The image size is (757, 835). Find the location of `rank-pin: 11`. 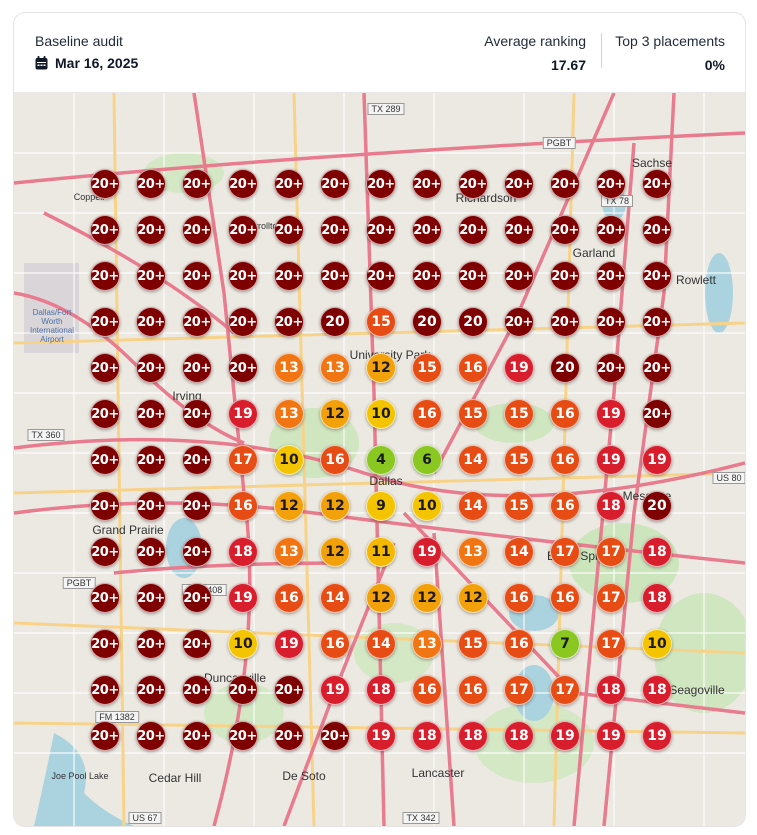

rank-pin: 11 is located at coordinates (381, 552).